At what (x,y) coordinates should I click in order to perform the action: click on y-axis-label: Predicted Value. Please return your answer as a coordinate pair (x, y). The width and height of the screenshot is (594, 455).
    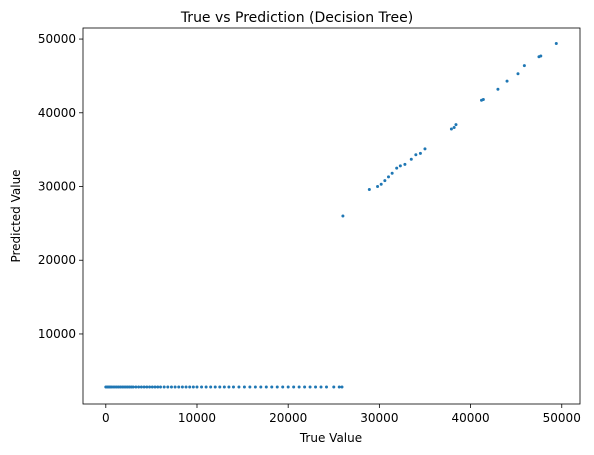
    Looking at the image, I should click on (16, 215).